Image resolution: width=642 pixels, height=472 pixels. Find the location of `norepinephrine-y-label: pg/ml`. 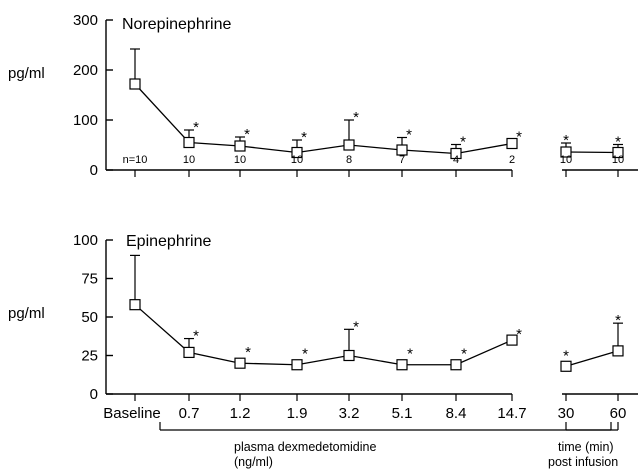

norepinephrine-y-label: pg/ml is located at coordinates (26, 73).